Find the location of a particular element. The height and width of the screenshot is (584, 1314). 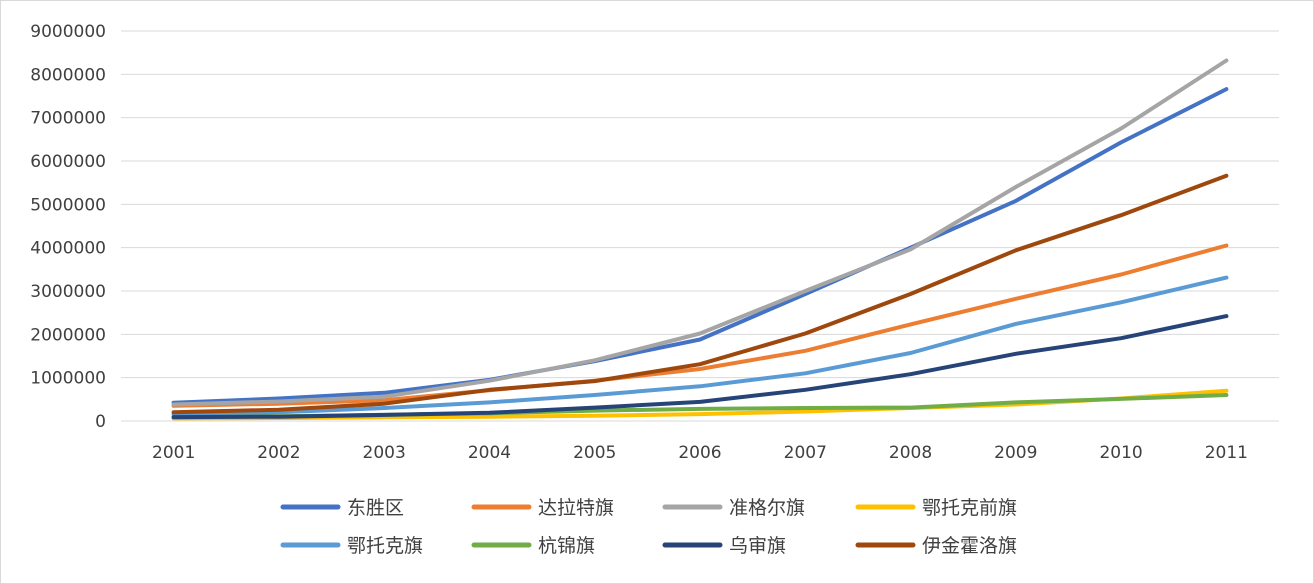

x-tick-label: 2007 is located at coordinates (805, 453).